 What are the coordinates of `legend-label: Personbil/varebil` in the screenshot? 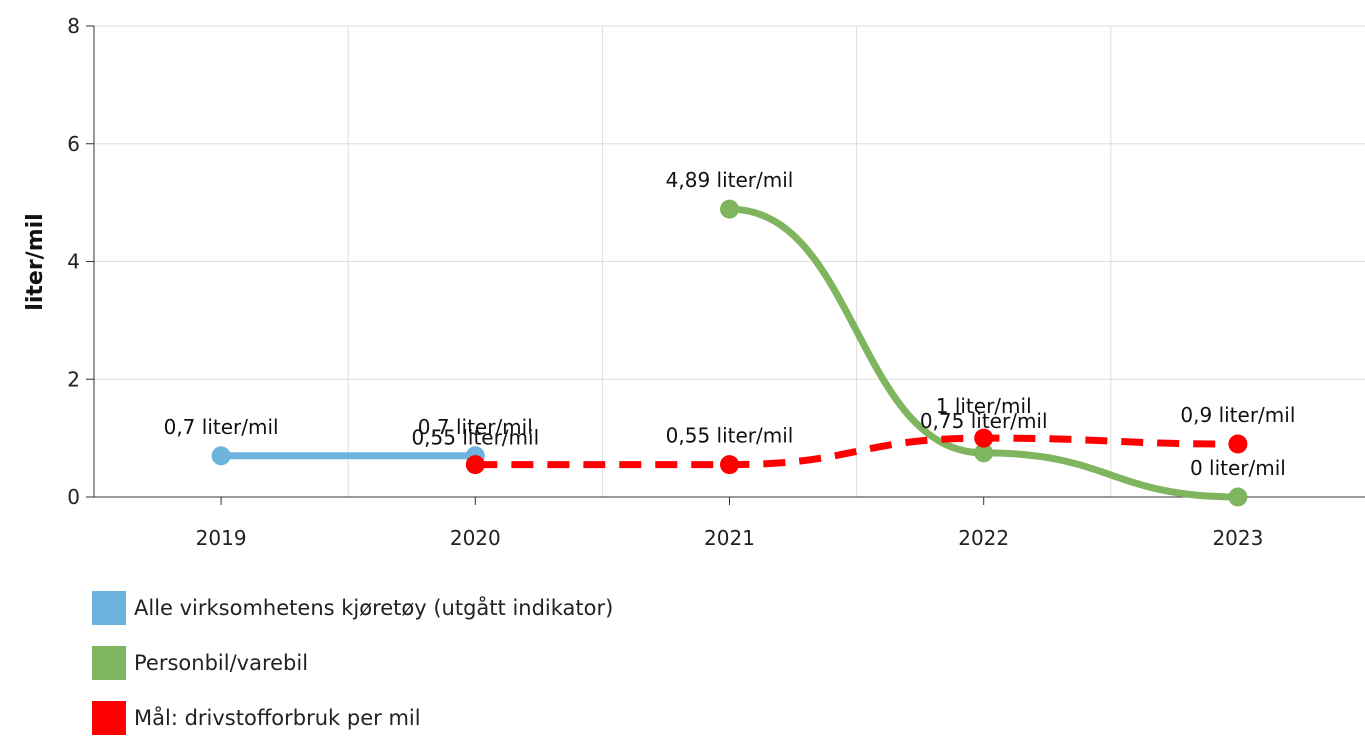 It's located at (221, 663).